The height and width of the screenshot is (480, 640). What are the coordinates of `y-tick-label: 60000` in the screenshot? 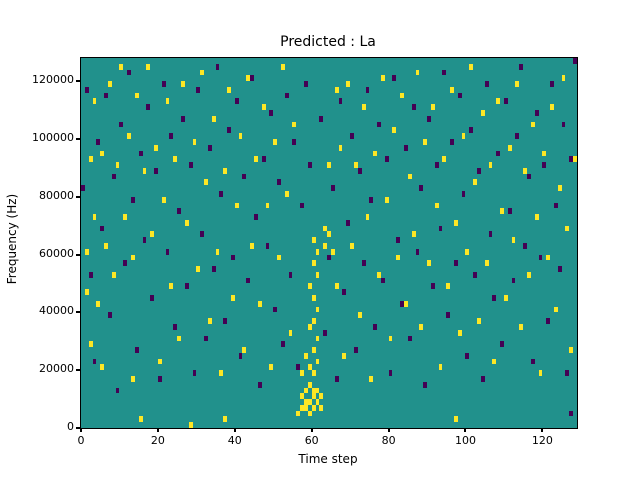 It's located at (56, 253).